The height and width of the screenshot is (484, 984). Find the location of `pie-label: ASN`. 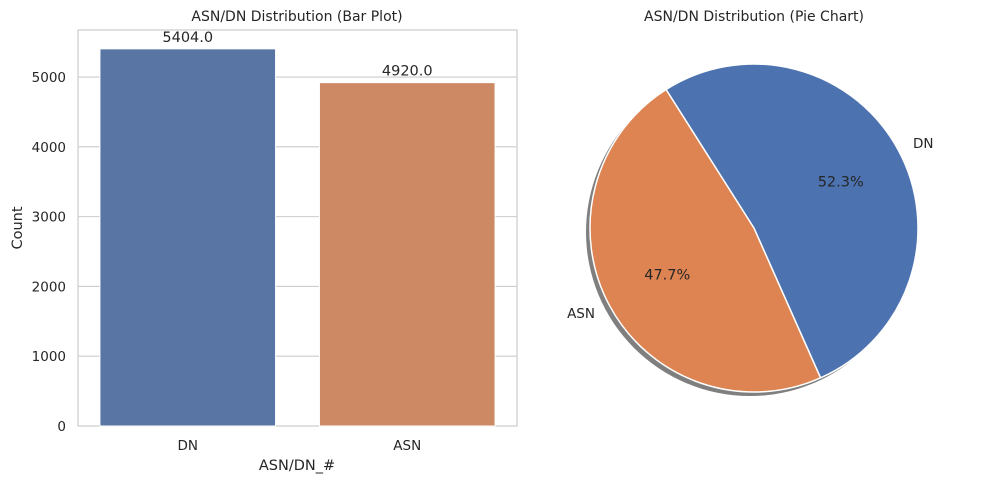

pie-label: ASN is located at coordinates (581, 314).